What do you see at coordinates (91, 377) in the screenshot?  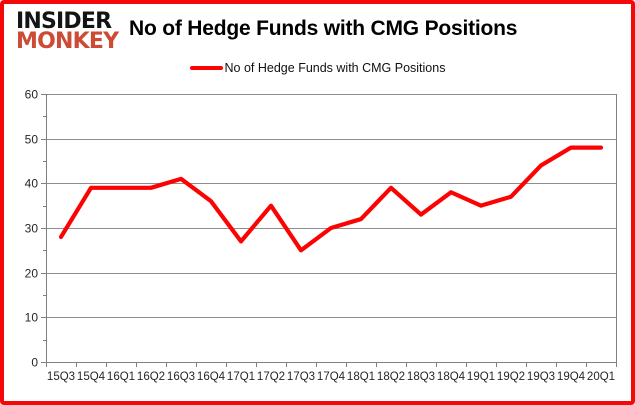 I see `x-tick-label: 15Q4` at bounding box center [91, 377].